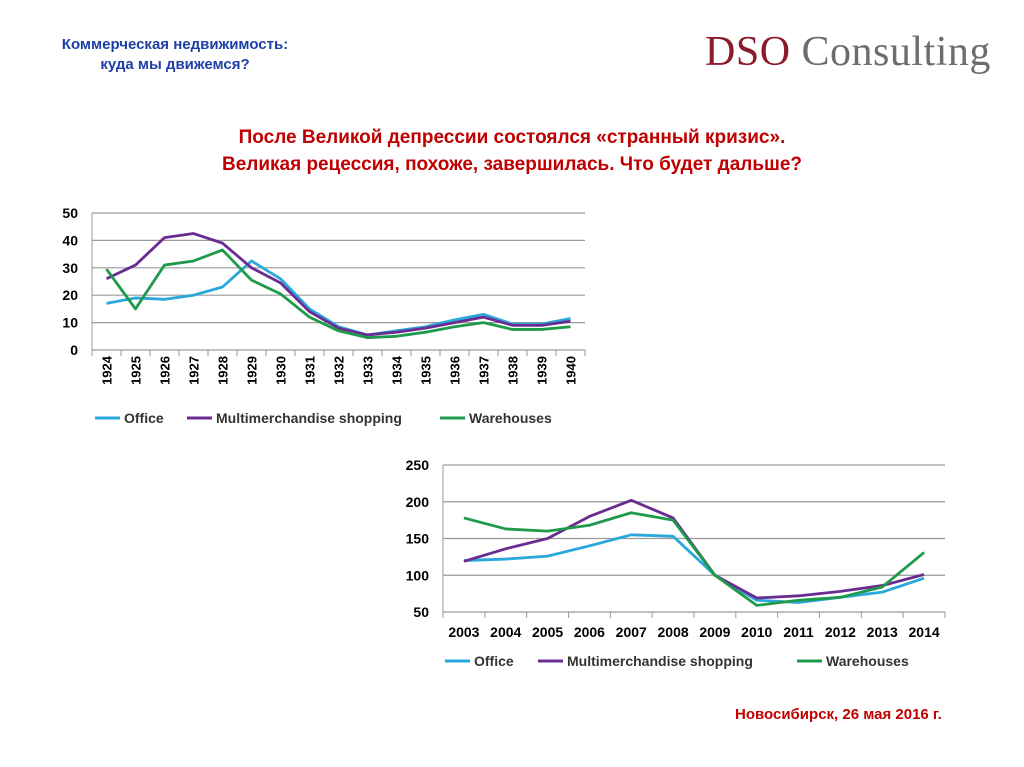  What do you see at coordinates (223, 370) in the screenshot?
I see `x-tick-label: 1928` at bounding box center [223, 370].